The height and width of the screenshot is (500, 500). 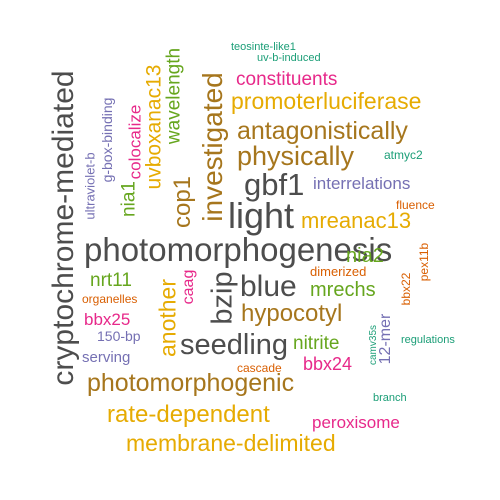 I want to click on word-mrechs: mrechs, so click(x=343, y=290).